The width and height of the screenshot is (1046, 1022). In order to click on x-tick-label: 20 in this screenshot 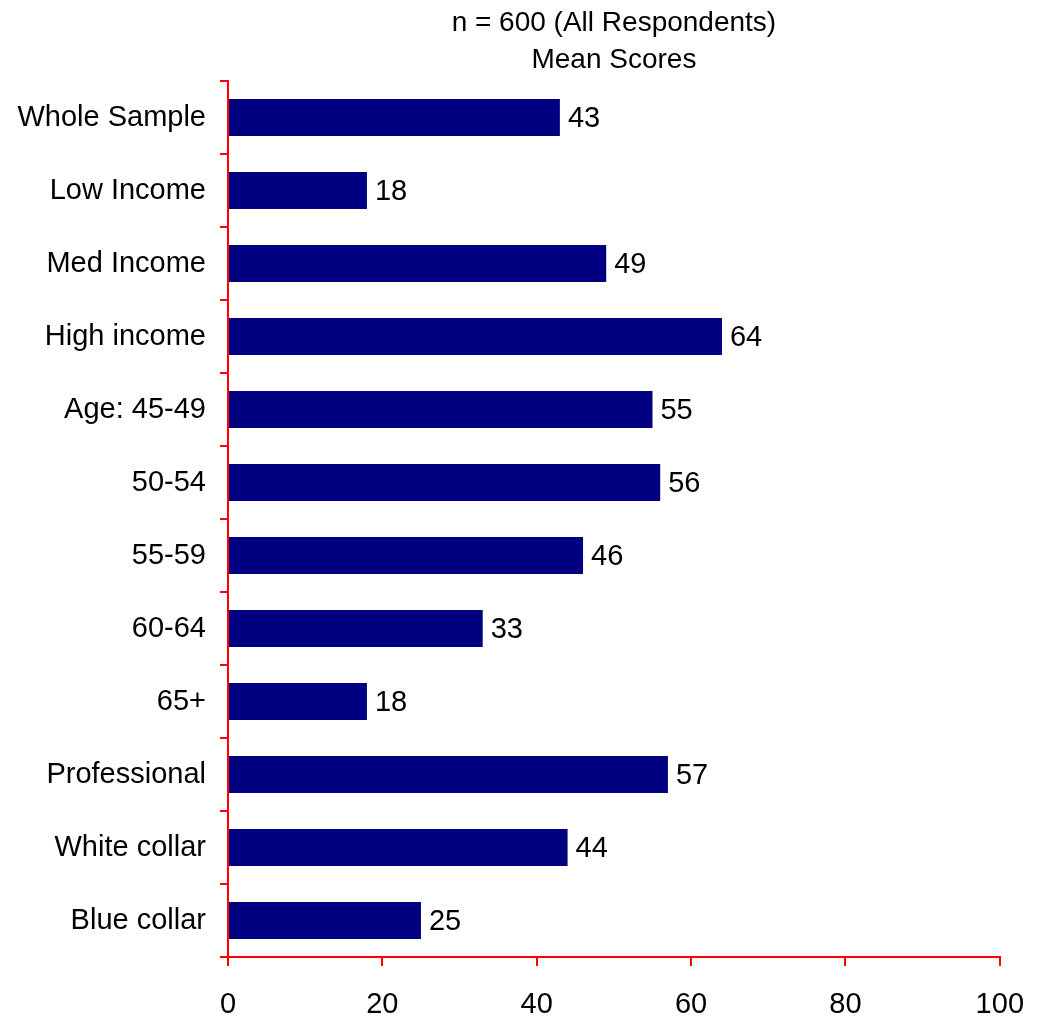, I will do `click(382, 1003)`.